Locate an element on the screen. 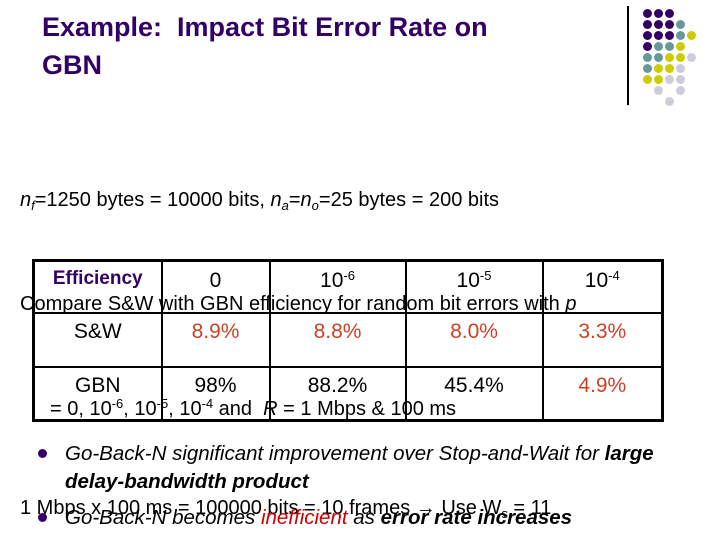 The width and height of the screenshot is (720, 540). table-header-p0: 0 is located at coordinates (215, 286).